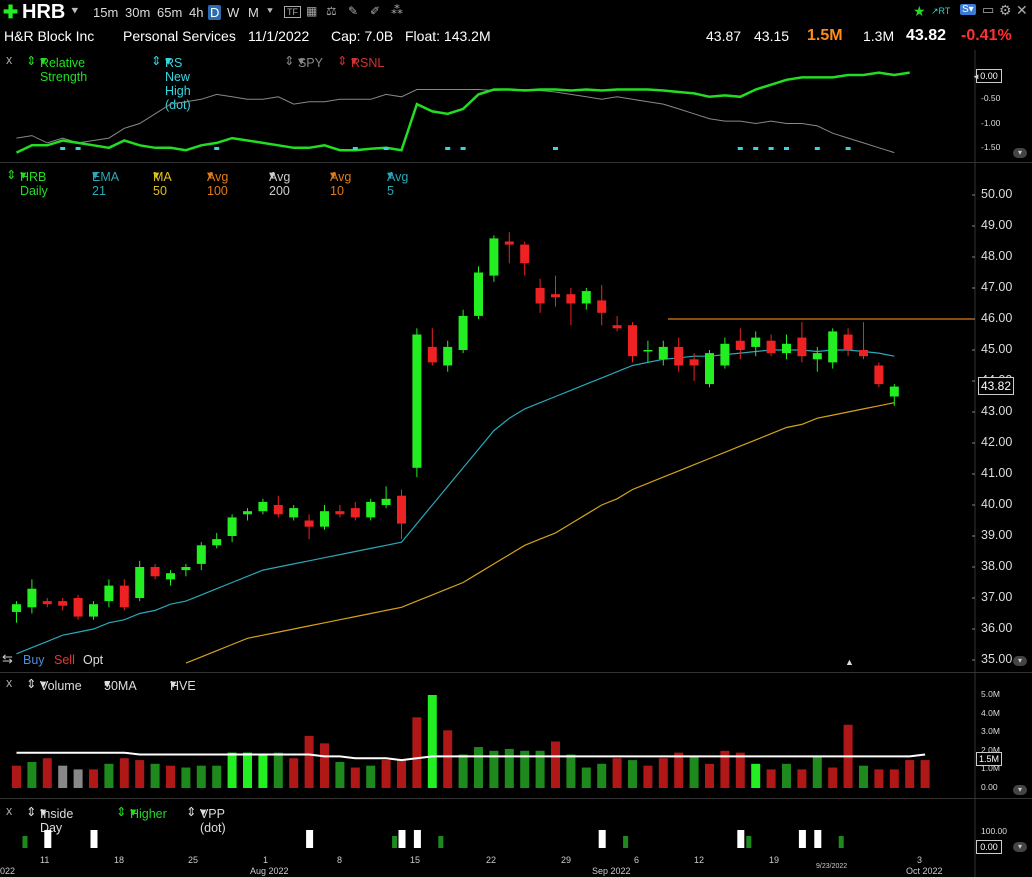  Describe the element at coordinates (179, 36) in the screenshot. I see `sector: Personal Services` at that location.